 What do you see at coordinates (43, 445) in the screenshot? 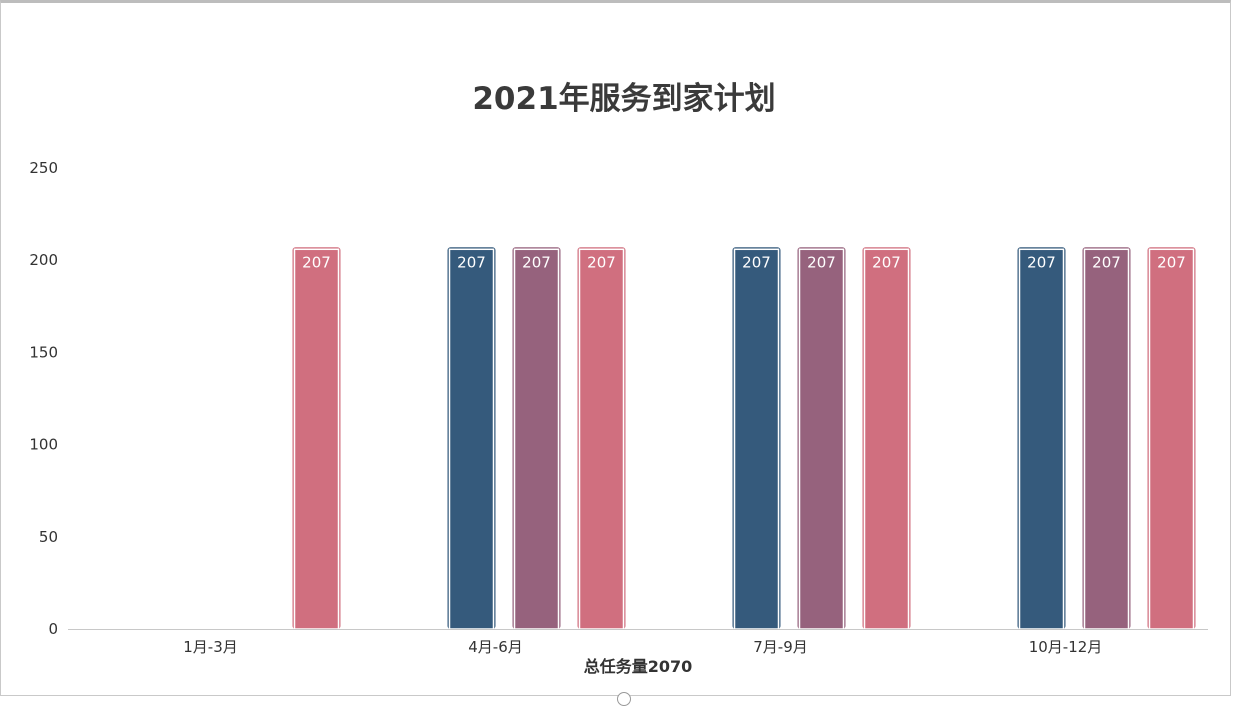
I see `y-tick-label: 100` at bounding box center [43, 445].